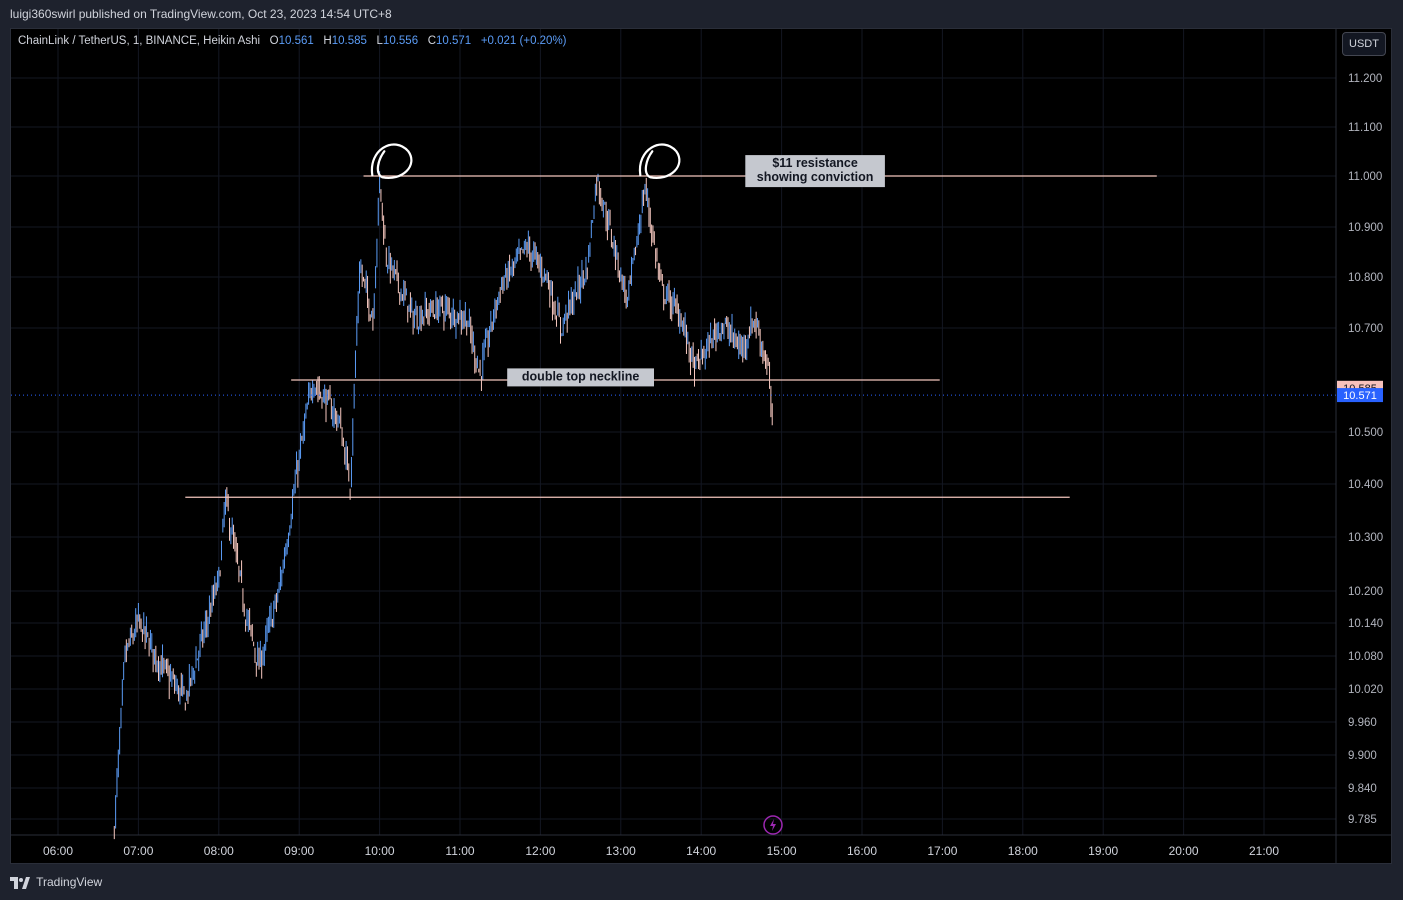  Describe the element at coordinates (621, 851) in the screenshot. I see `x-tick-label: 13:00` at that location.